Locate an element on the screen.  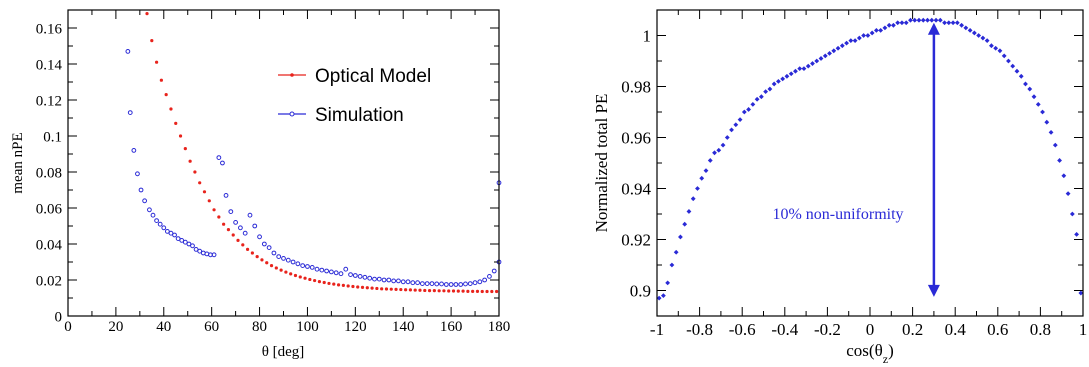
non-uniformity-annotation: 10% non-uniformity is located at coordinates (837, 214).